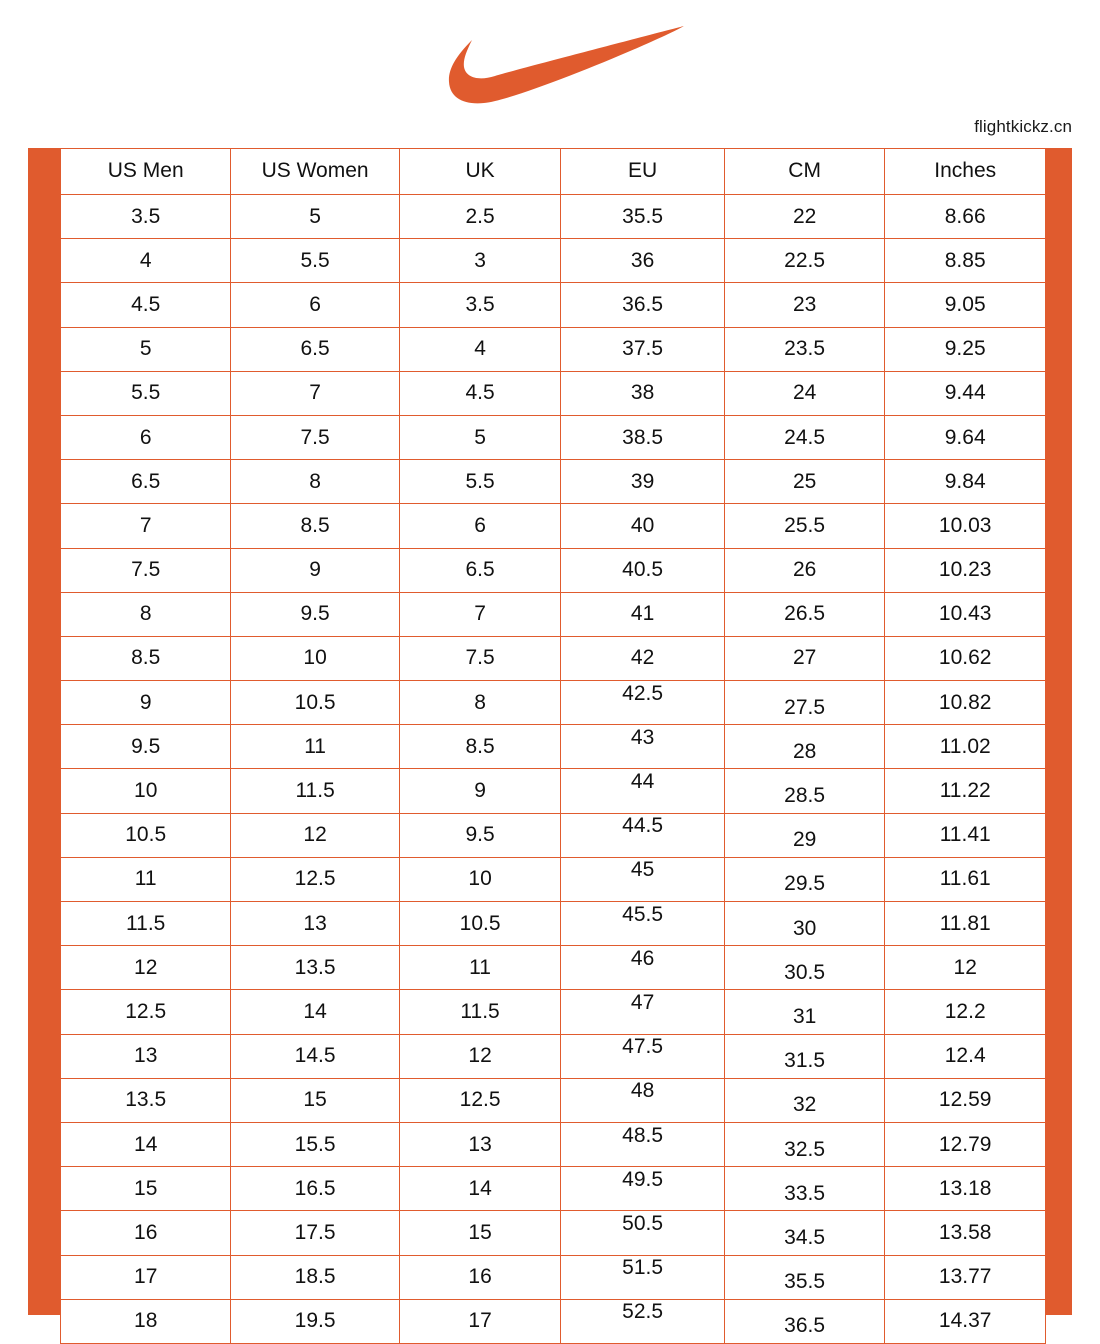 The height and width of the screenshot is (1344, 1100). Describe the element at coordinates (552, 1100) in the screenshot. I see `table-row: 13.5 15 12.5 48 32 12.59` at that location.